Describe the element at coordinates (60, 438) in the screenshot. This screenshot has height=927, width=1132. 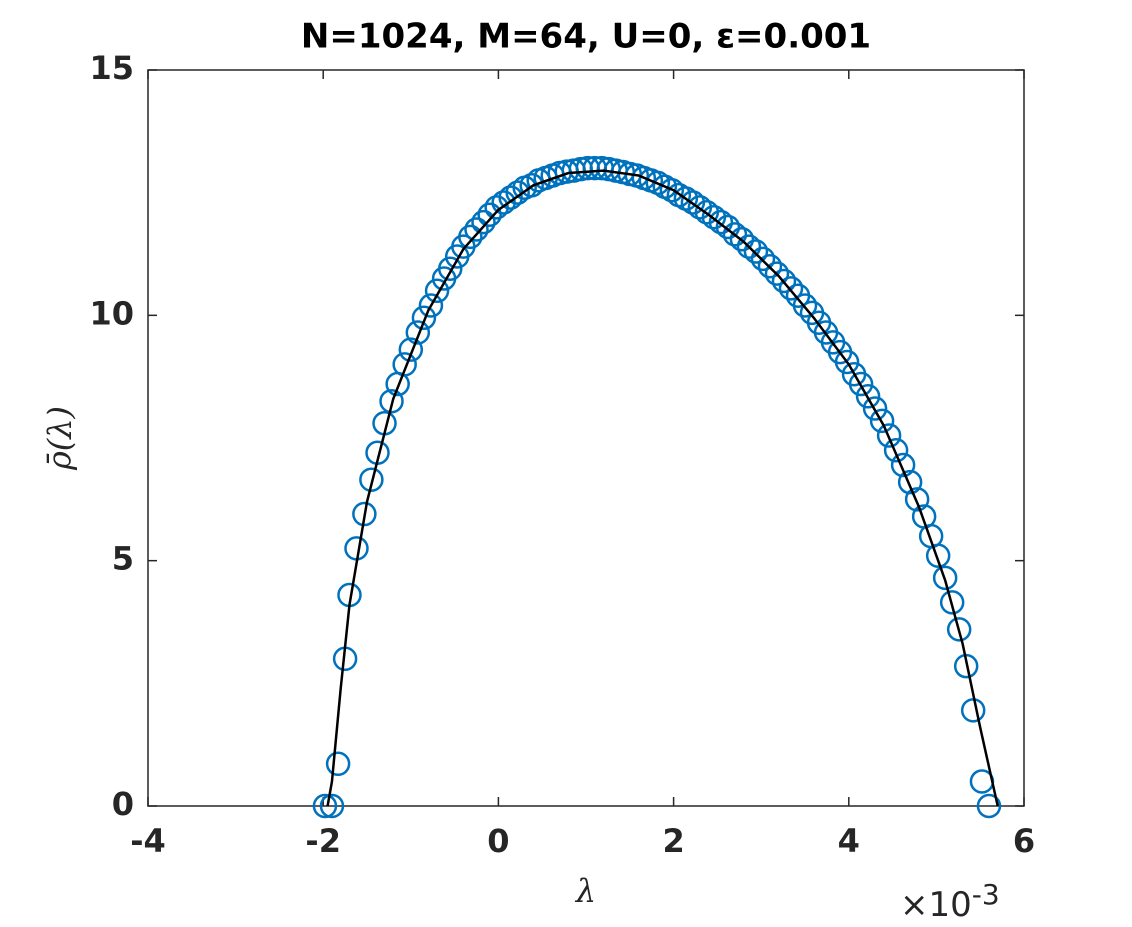
I see `y-axis-label: ρ̄(λ)` at that location.